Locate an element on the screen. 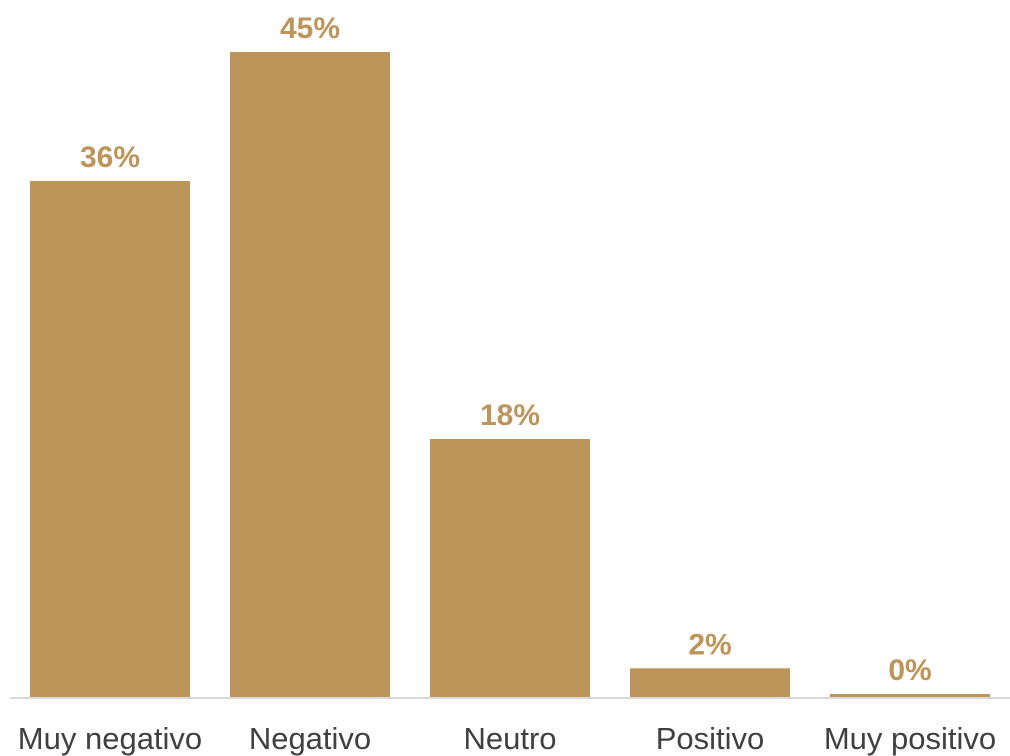 Image resolution: width=1010 pixels, height=756 pixels. bar-positivo is located at coordinates (710, 682).